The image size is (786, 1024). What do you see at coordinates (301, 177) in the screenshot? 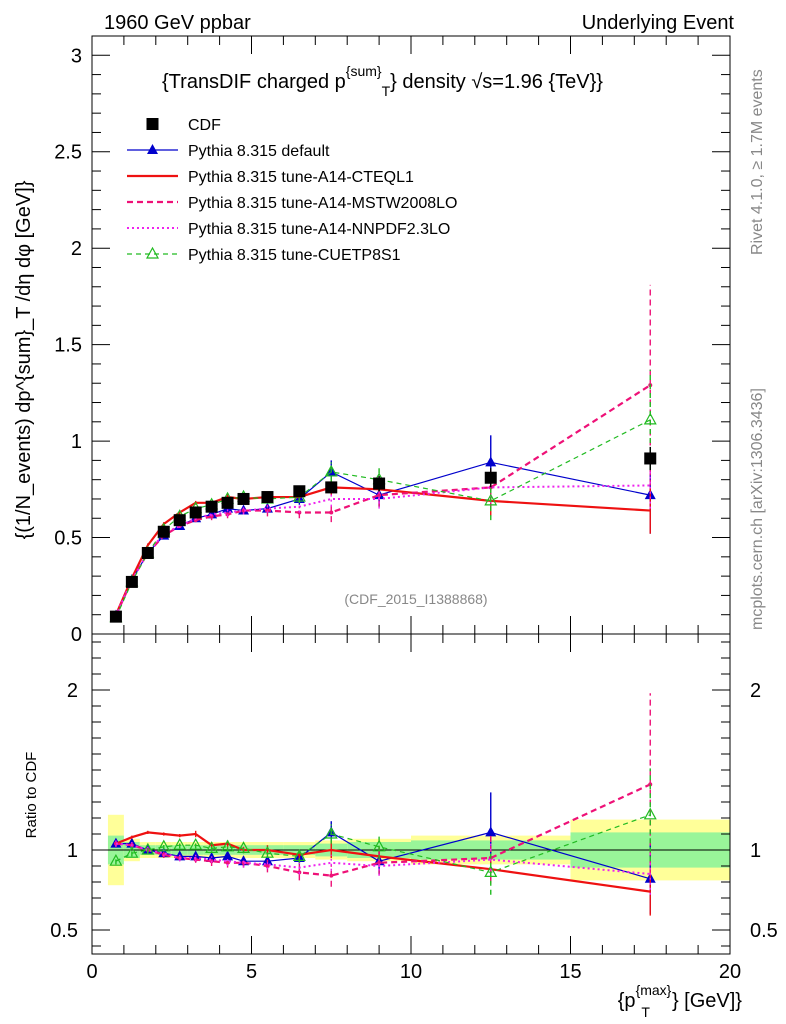
I see `legend-pythia-8-315-tune-a14-cteql1-label: Pythia 8.315 tune-A14-CTEQL1` at bounding box center [301, 177].